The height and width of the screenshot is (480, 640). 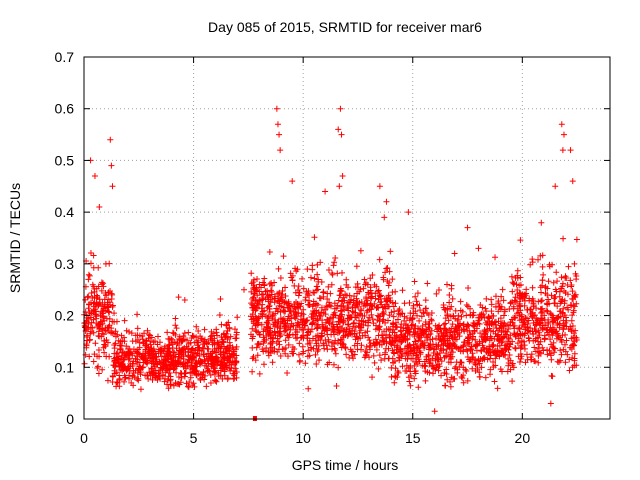 I want to click on x-axis-label: GPS time / hours, so click(x=345, y=465).